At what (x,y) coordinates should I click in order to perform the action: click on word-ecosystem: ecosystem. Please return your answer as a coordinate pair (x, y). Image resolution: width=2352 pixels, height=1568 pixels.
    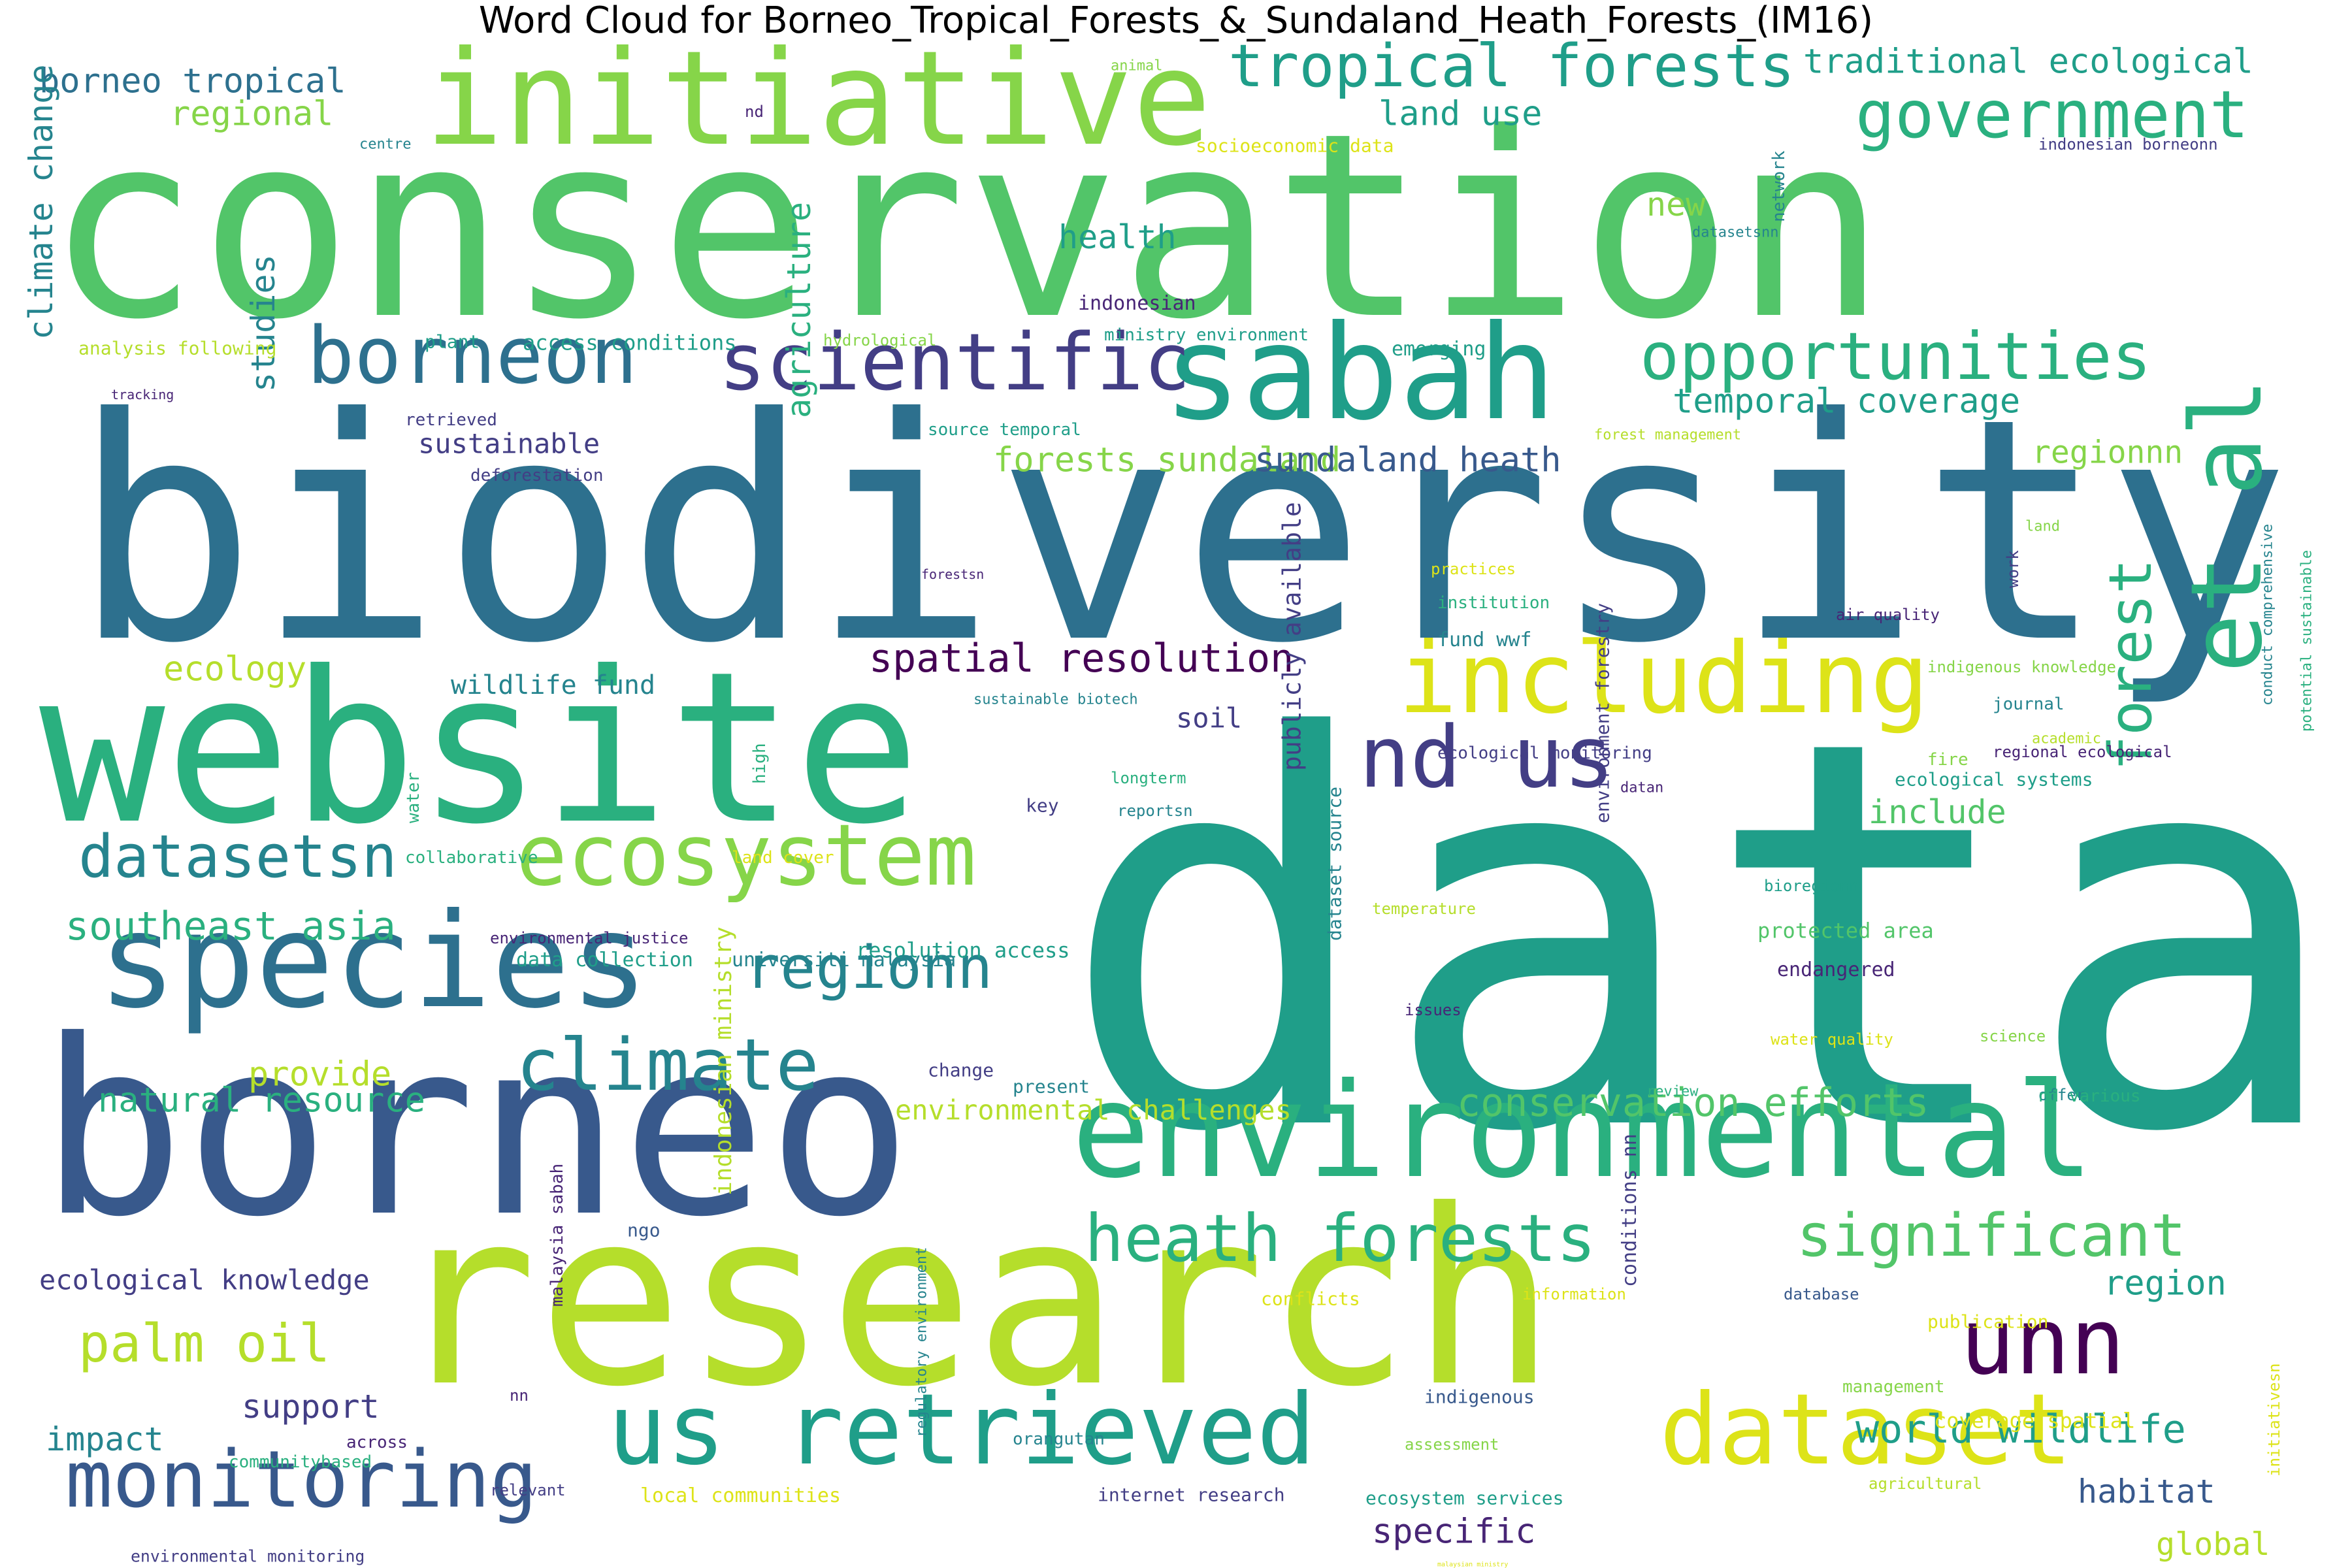
    Looking at the image, I should click on (746, 855).